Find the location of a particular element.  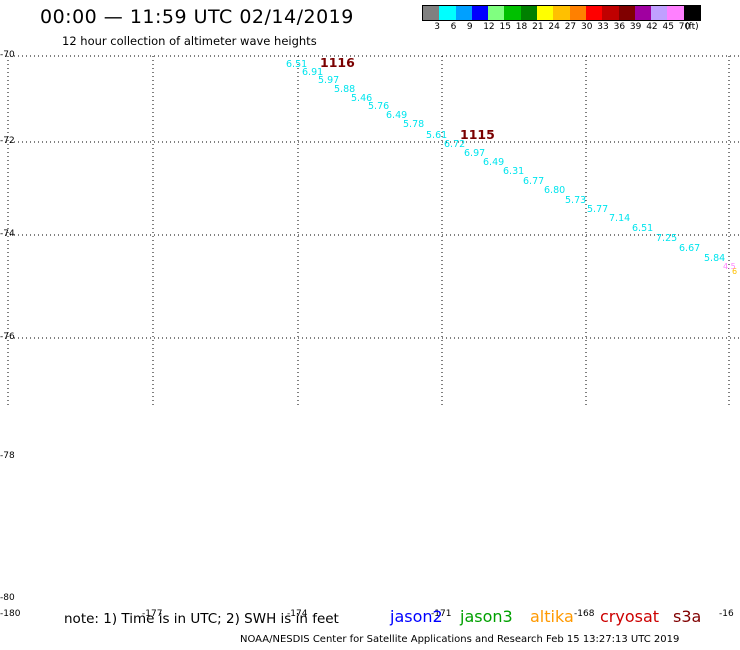

lat-label: -74 is located at coordinates (7, 234).